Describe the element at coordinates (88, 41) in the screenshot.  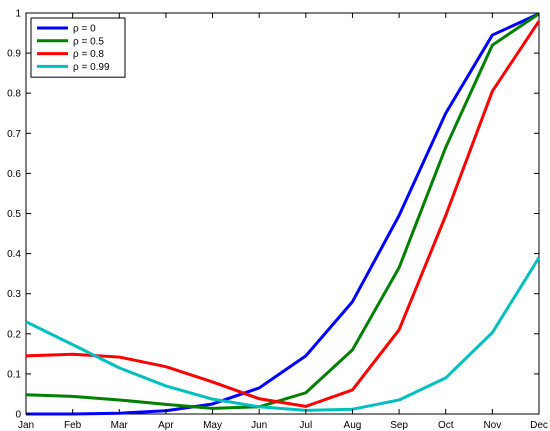
I see `legend-label: ρ = 0.5` at that location.